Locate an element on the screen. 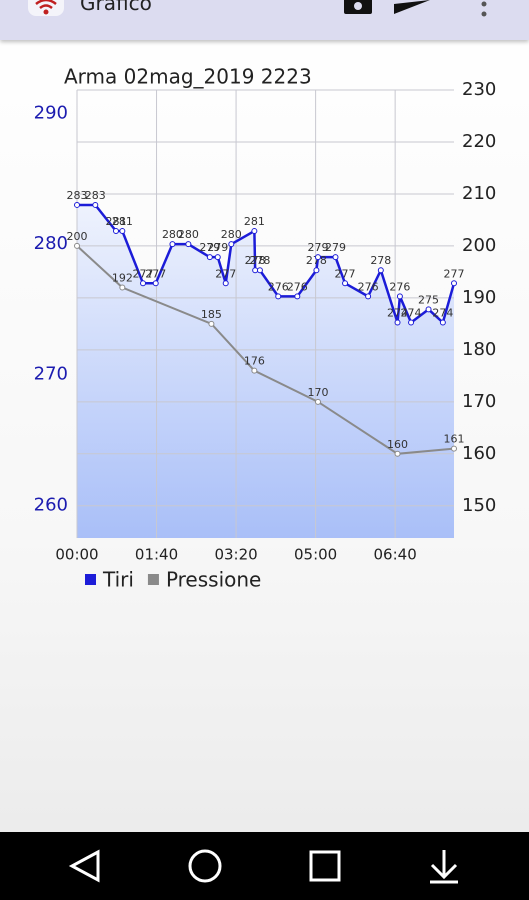  y2-tick-label: 210 is located at coordinates (479, 193).